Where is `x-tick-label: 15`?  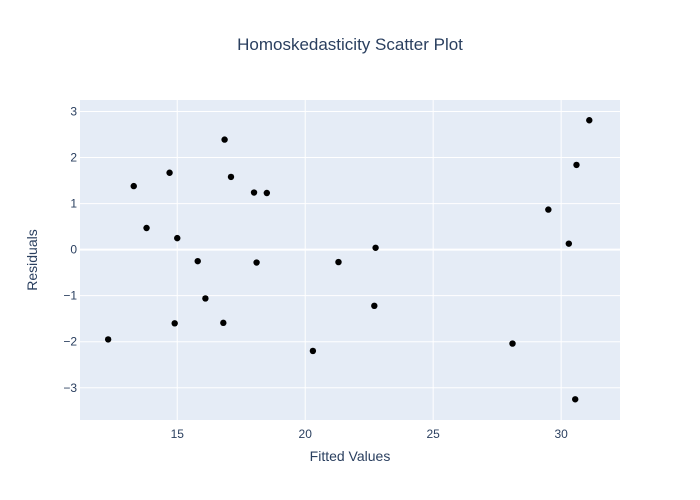
x-tick-label: 15 is located at coordinates (178, 434).